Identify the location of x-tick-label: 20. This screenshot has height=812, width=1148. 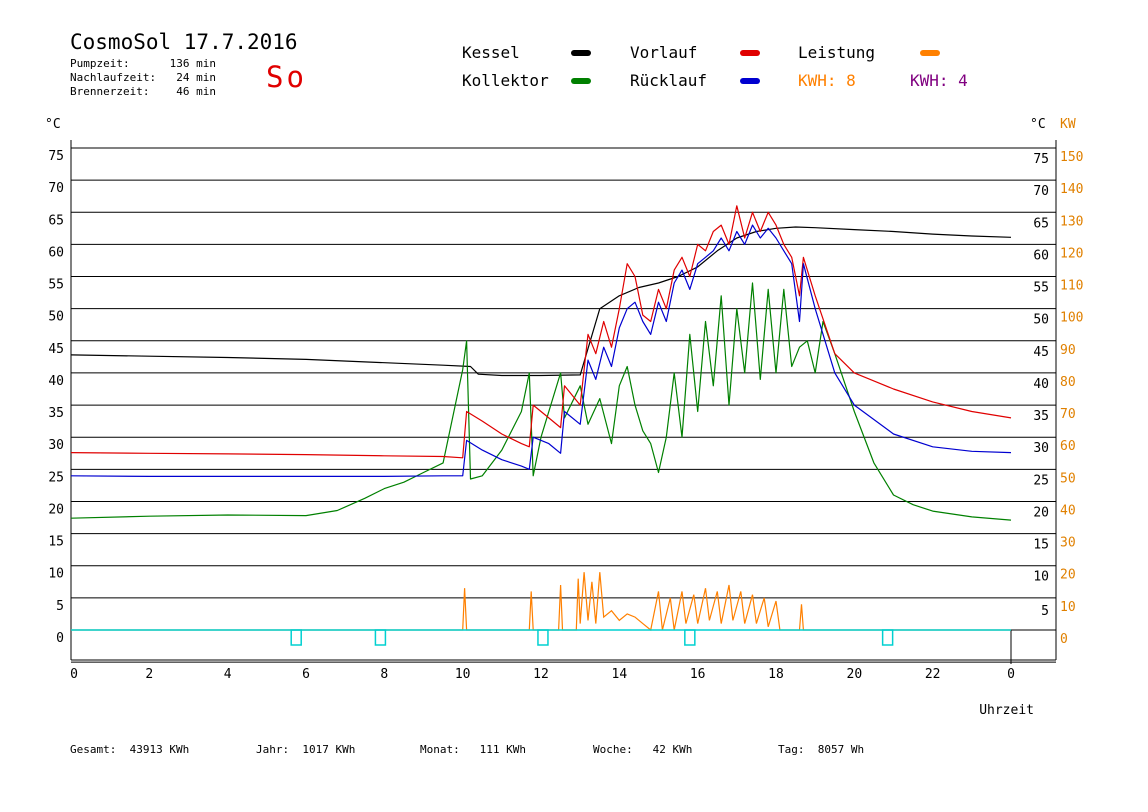
(855, 674).